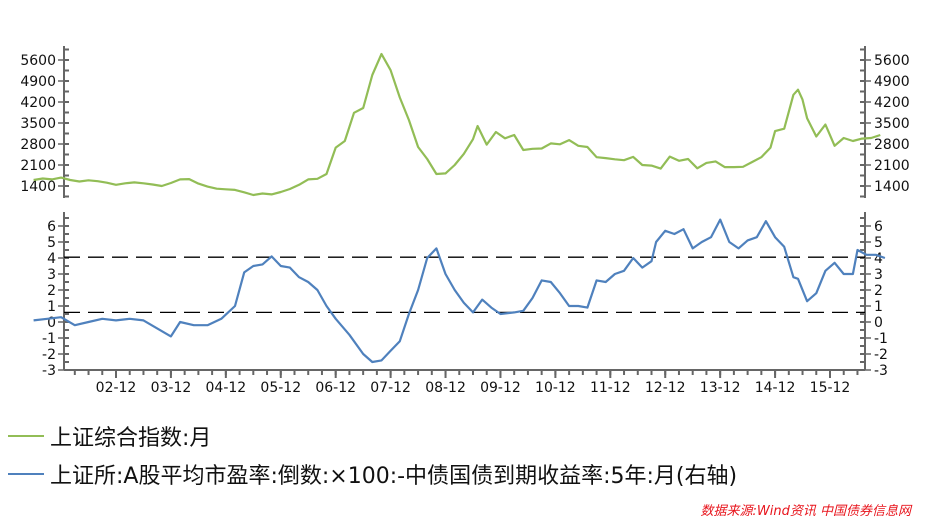 Image resolution: width=933 pixels, height=524 pixels. I want to click on data-source-note: 数据来源:Wind资讯 中国债券信息网, so click(805, 511).